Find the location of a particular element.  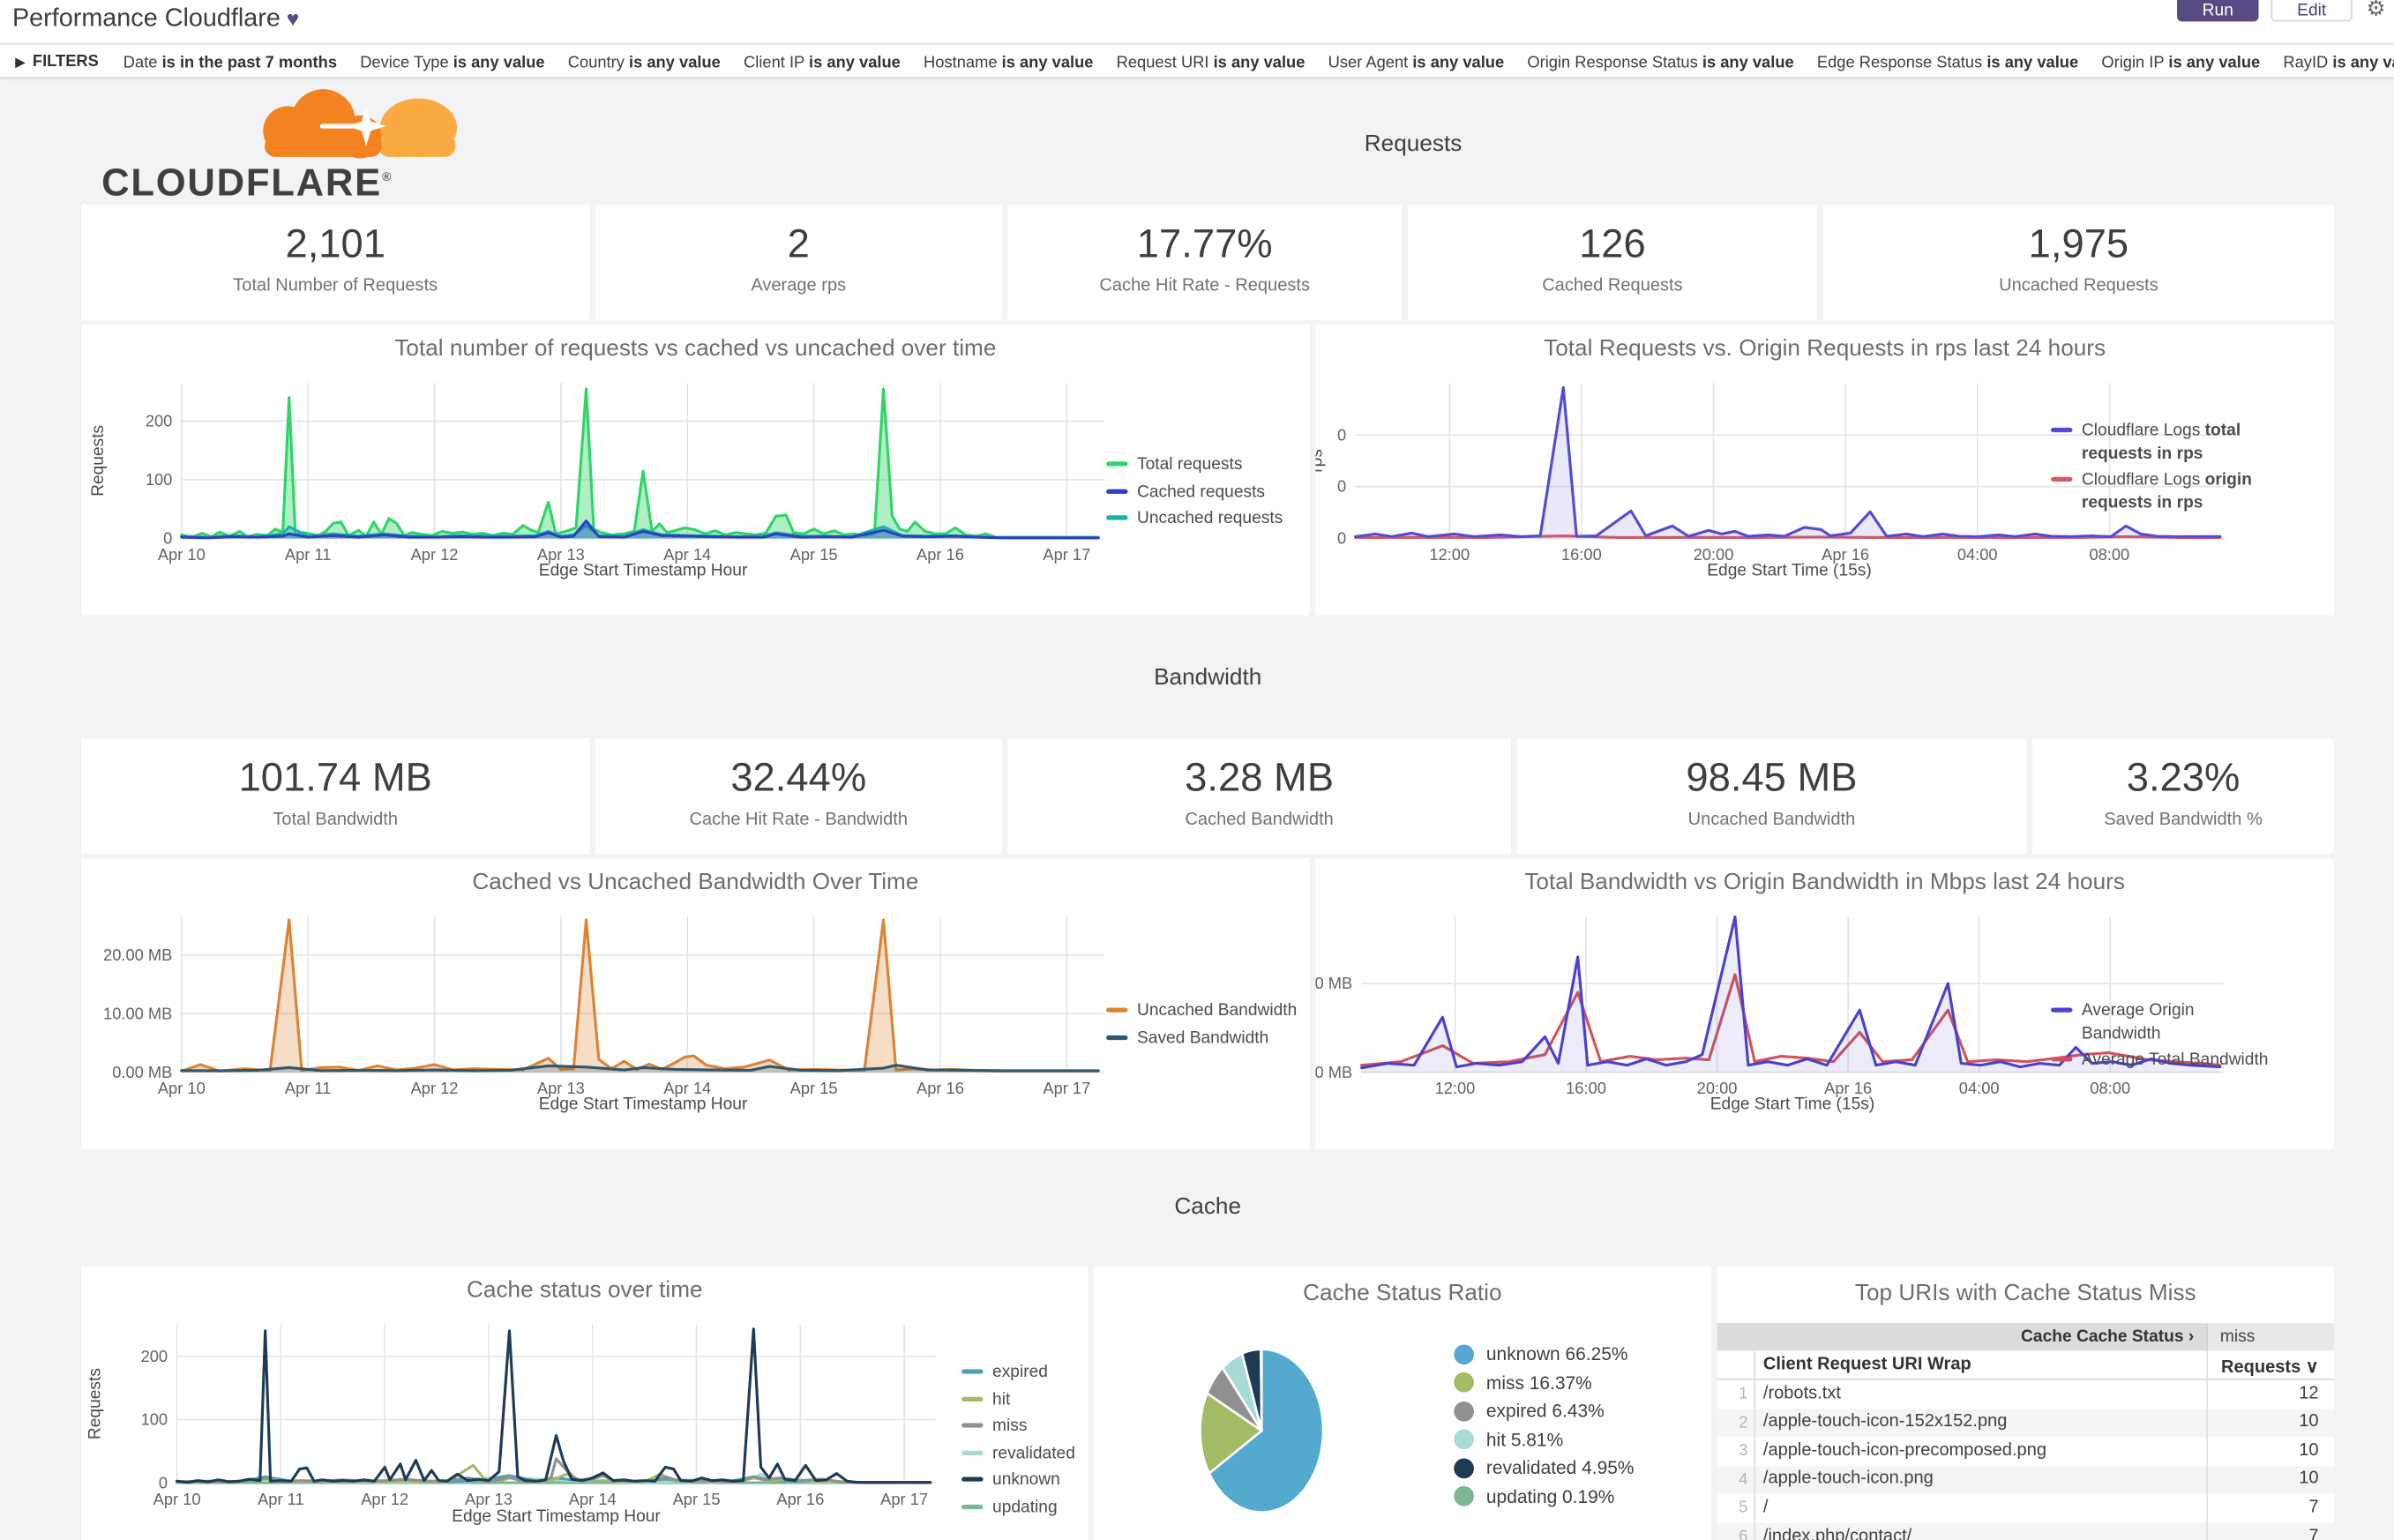

legend-item: Uncached Bandwidth is located at coordinates (1207, 1011).